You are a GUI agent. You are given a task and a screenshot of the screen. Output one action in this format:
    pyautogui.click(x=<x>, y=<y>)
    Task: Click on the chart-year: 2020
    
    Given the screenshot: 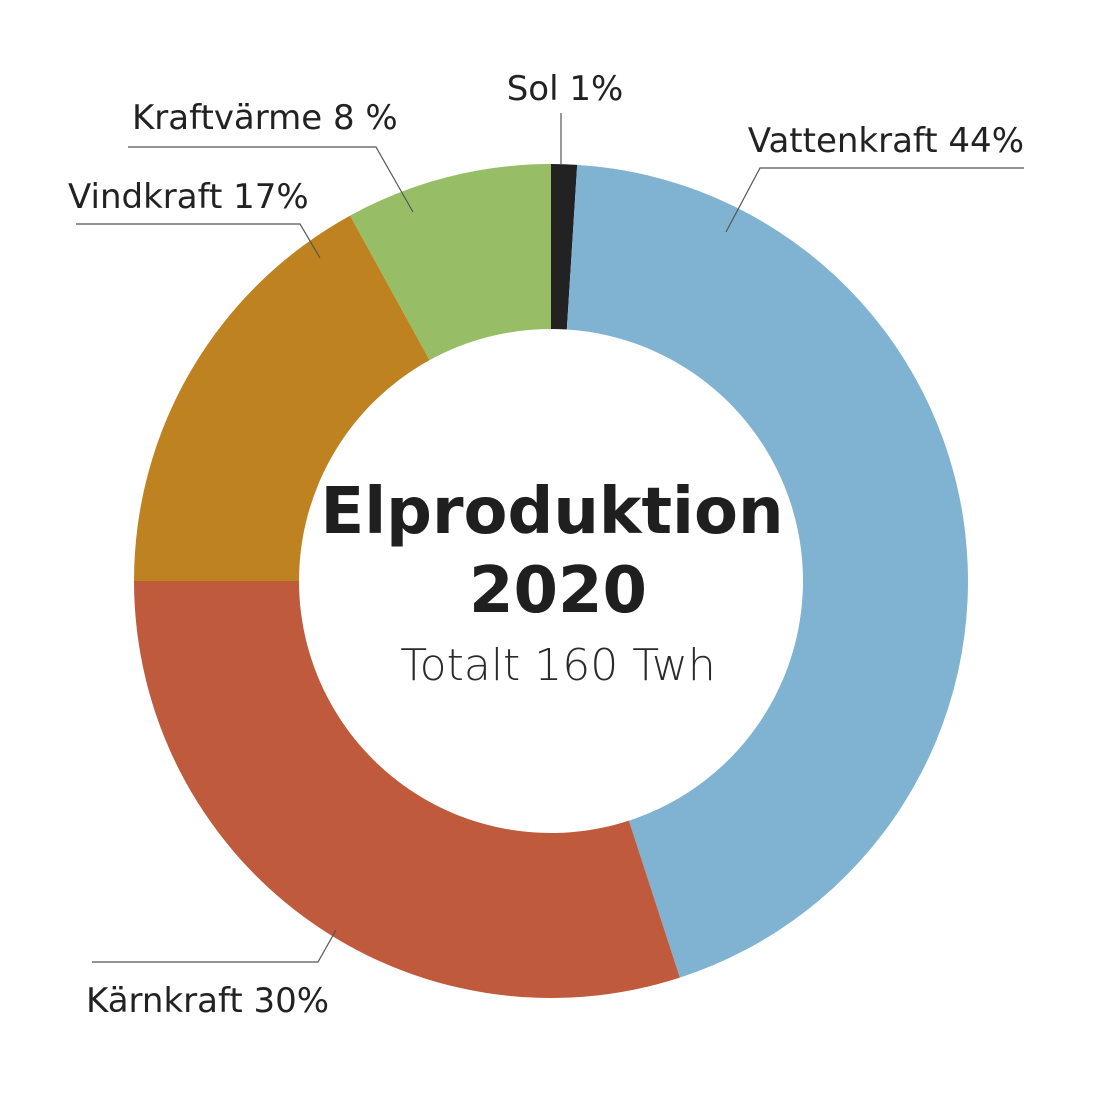 What is the action you would take?
    pyautogui.click(x=558, y=591)
    